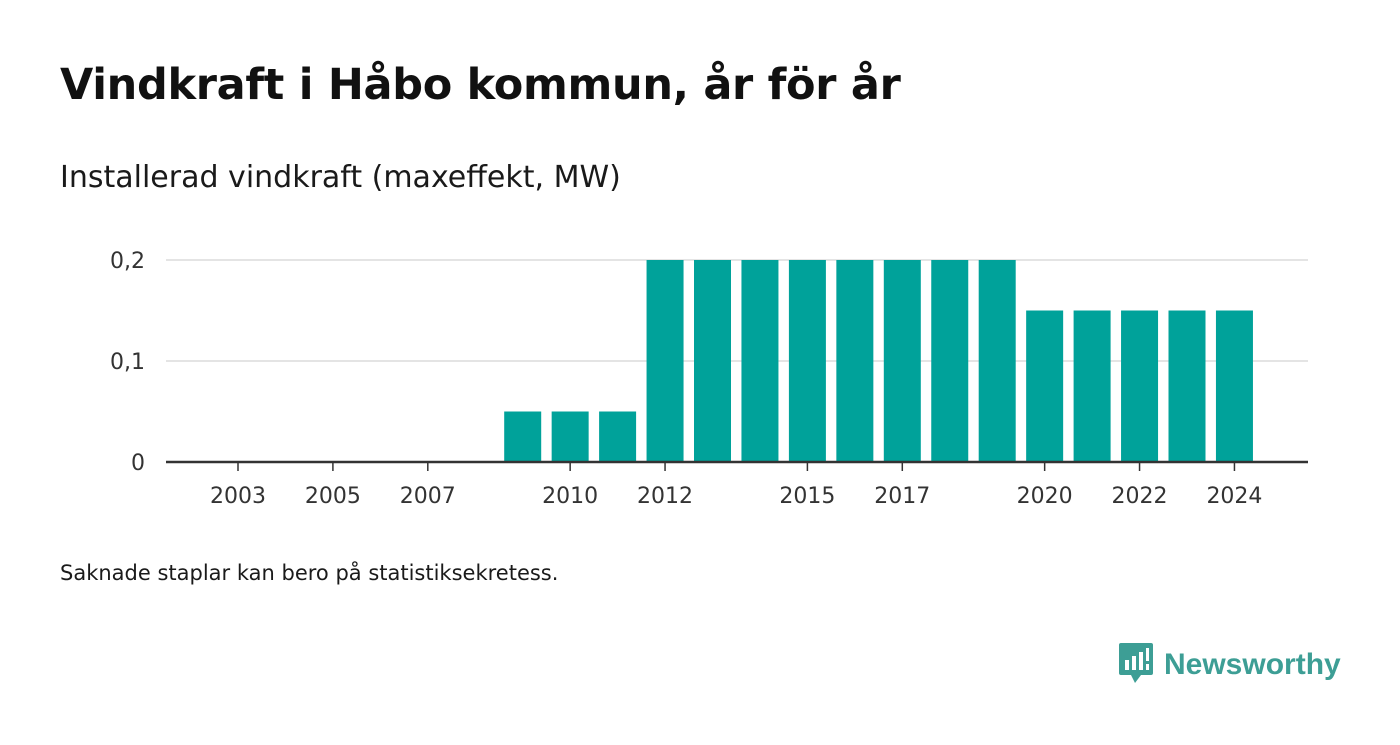 The height and width of the screenshot is (745, 1400). What do you see at coordinates (855, 361) in the screenshot?
I see `bar-2016` at bounding box center [855, 361].